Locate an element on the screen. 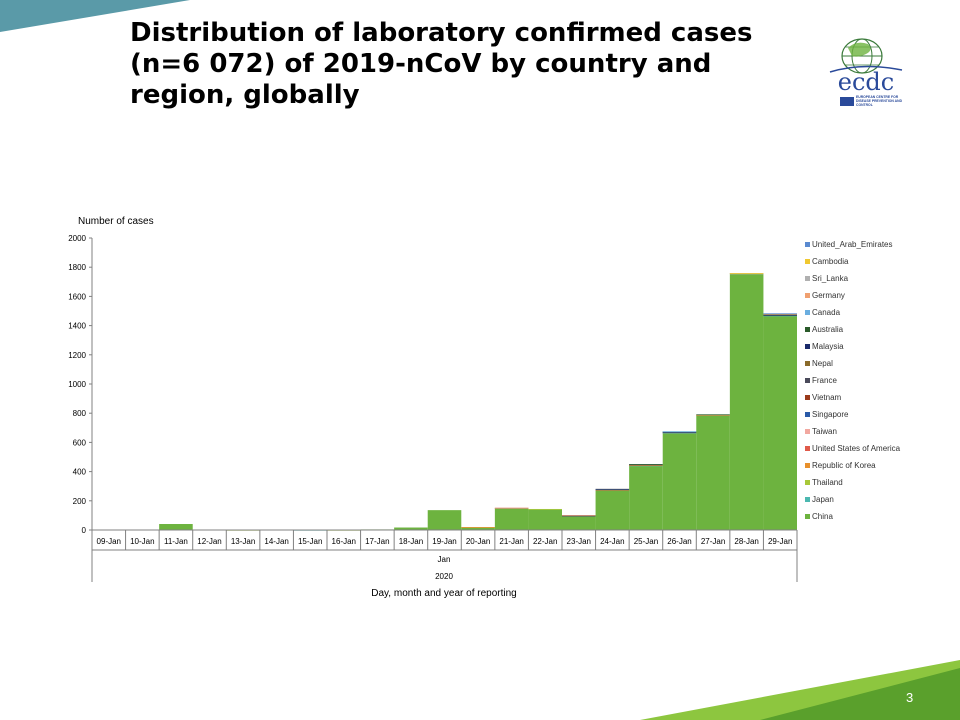 The width and height of the screenshot is (960, 720). x-tick-label: 20-Jan is located at coordinates (478, 541).